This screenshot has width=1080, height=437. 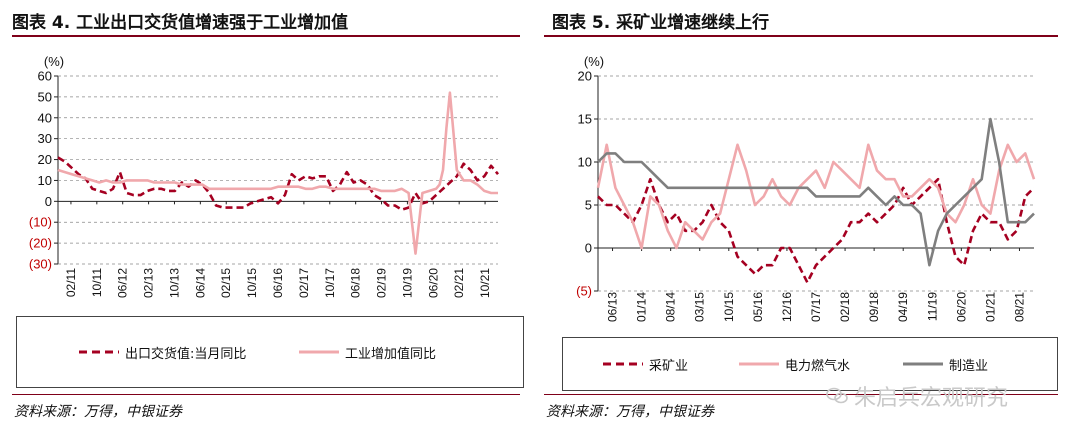 I want to click on left-ytick-label: (30), so click(x=40, y=264).